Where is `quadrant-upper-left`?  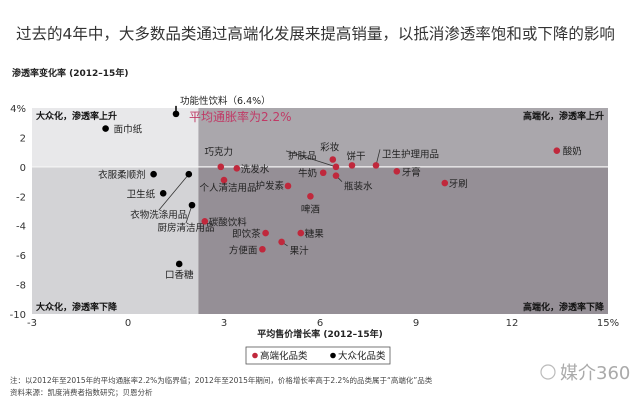
quadrant-upper-left is located at coordinates (115, 137).